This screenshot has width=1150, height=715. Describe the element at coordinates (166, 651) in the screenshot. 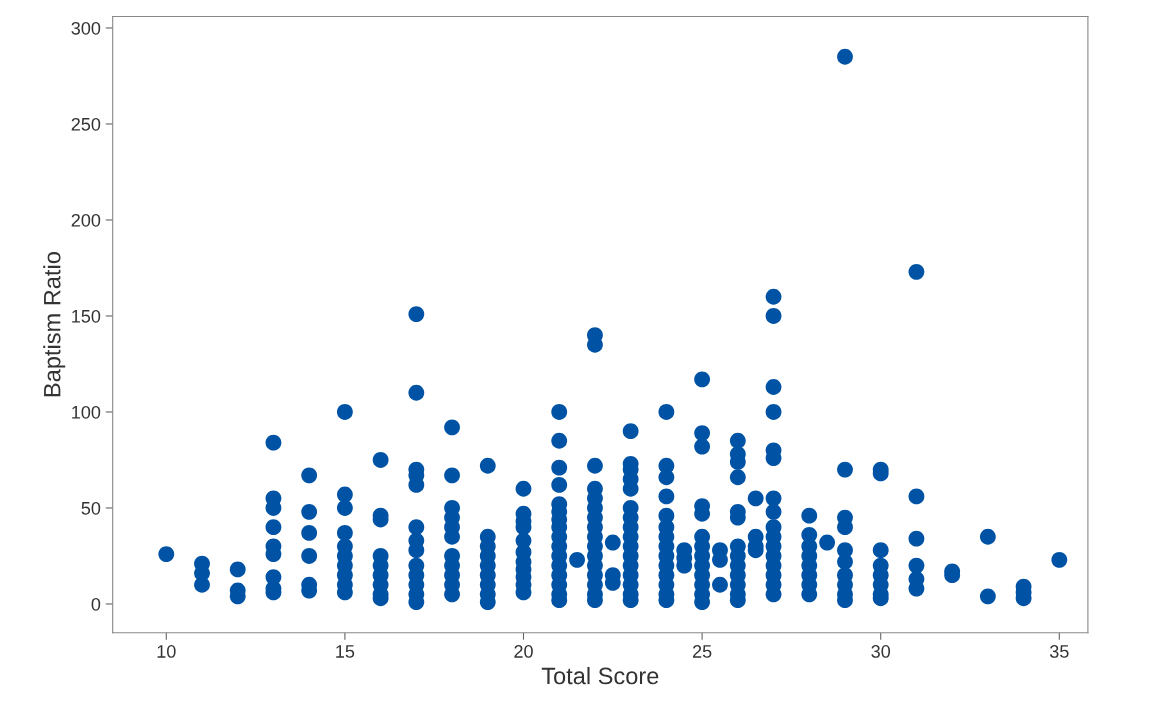

I see `x-tick-label: 10` at that location.